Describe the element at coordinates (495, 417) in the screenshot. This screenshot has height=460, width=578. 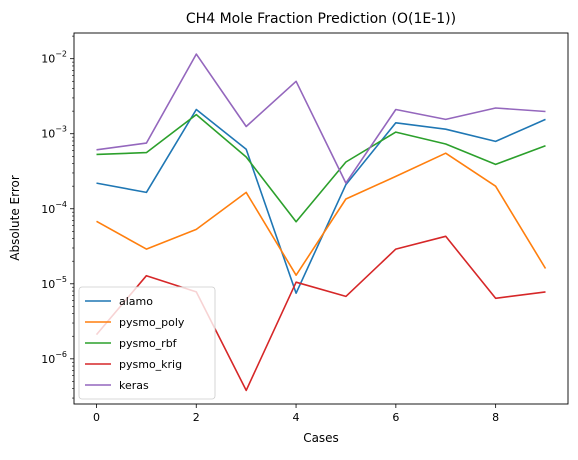
I see `x-tick-label: 8` at that location.